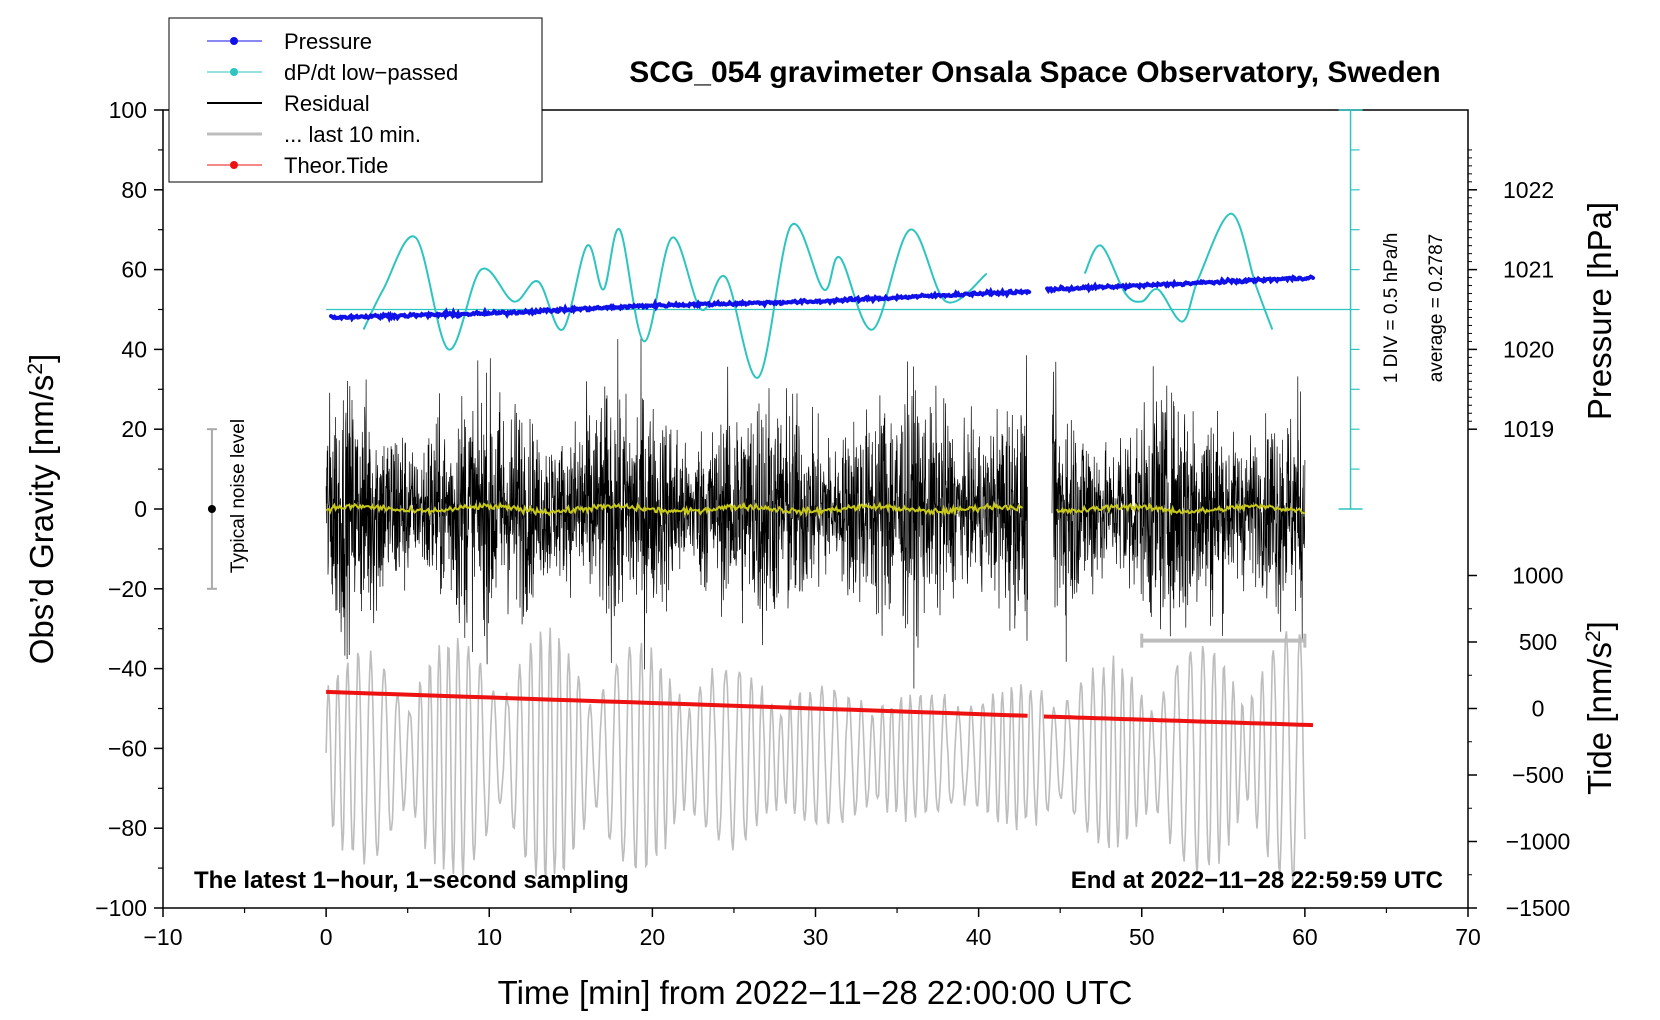  I want to click on legend-label: Residual, so click(327, 103).